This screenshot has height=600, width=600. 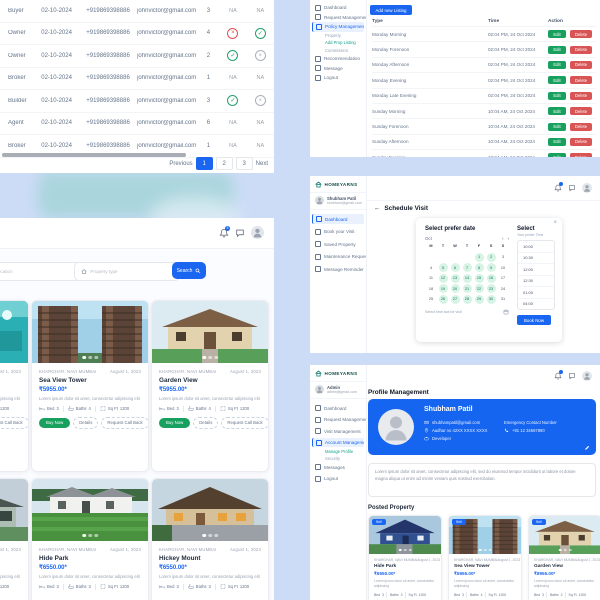 What do you see at coordinates (244, 163) in the screenshot?
I see `pagination-page-3: 3` at bounding box center [244, 163].